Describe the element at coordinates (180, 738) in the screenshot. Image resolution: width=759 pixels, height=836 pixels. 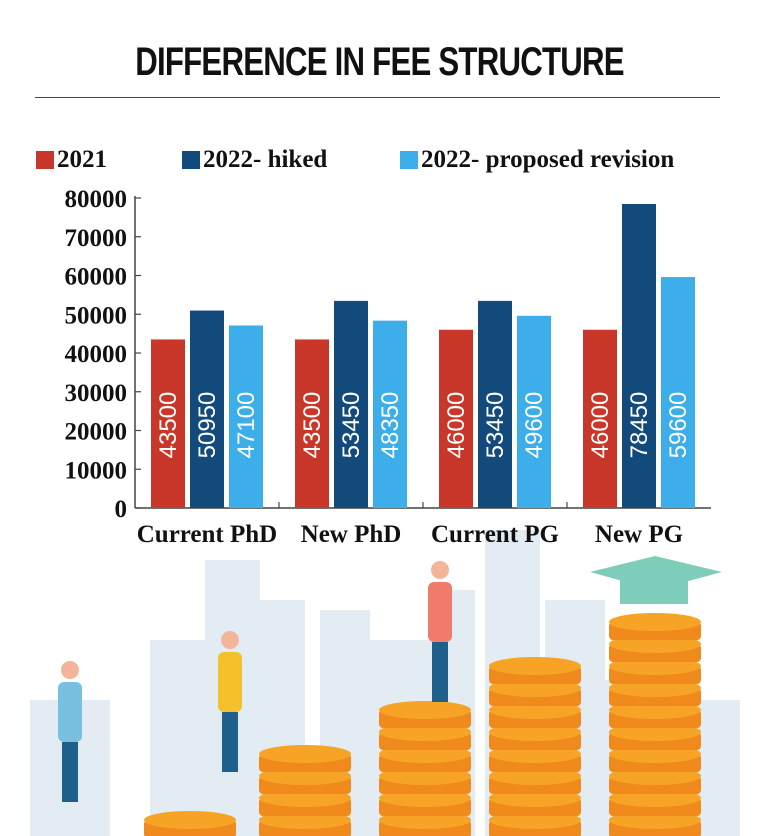
I see `skyline-building` at that location.